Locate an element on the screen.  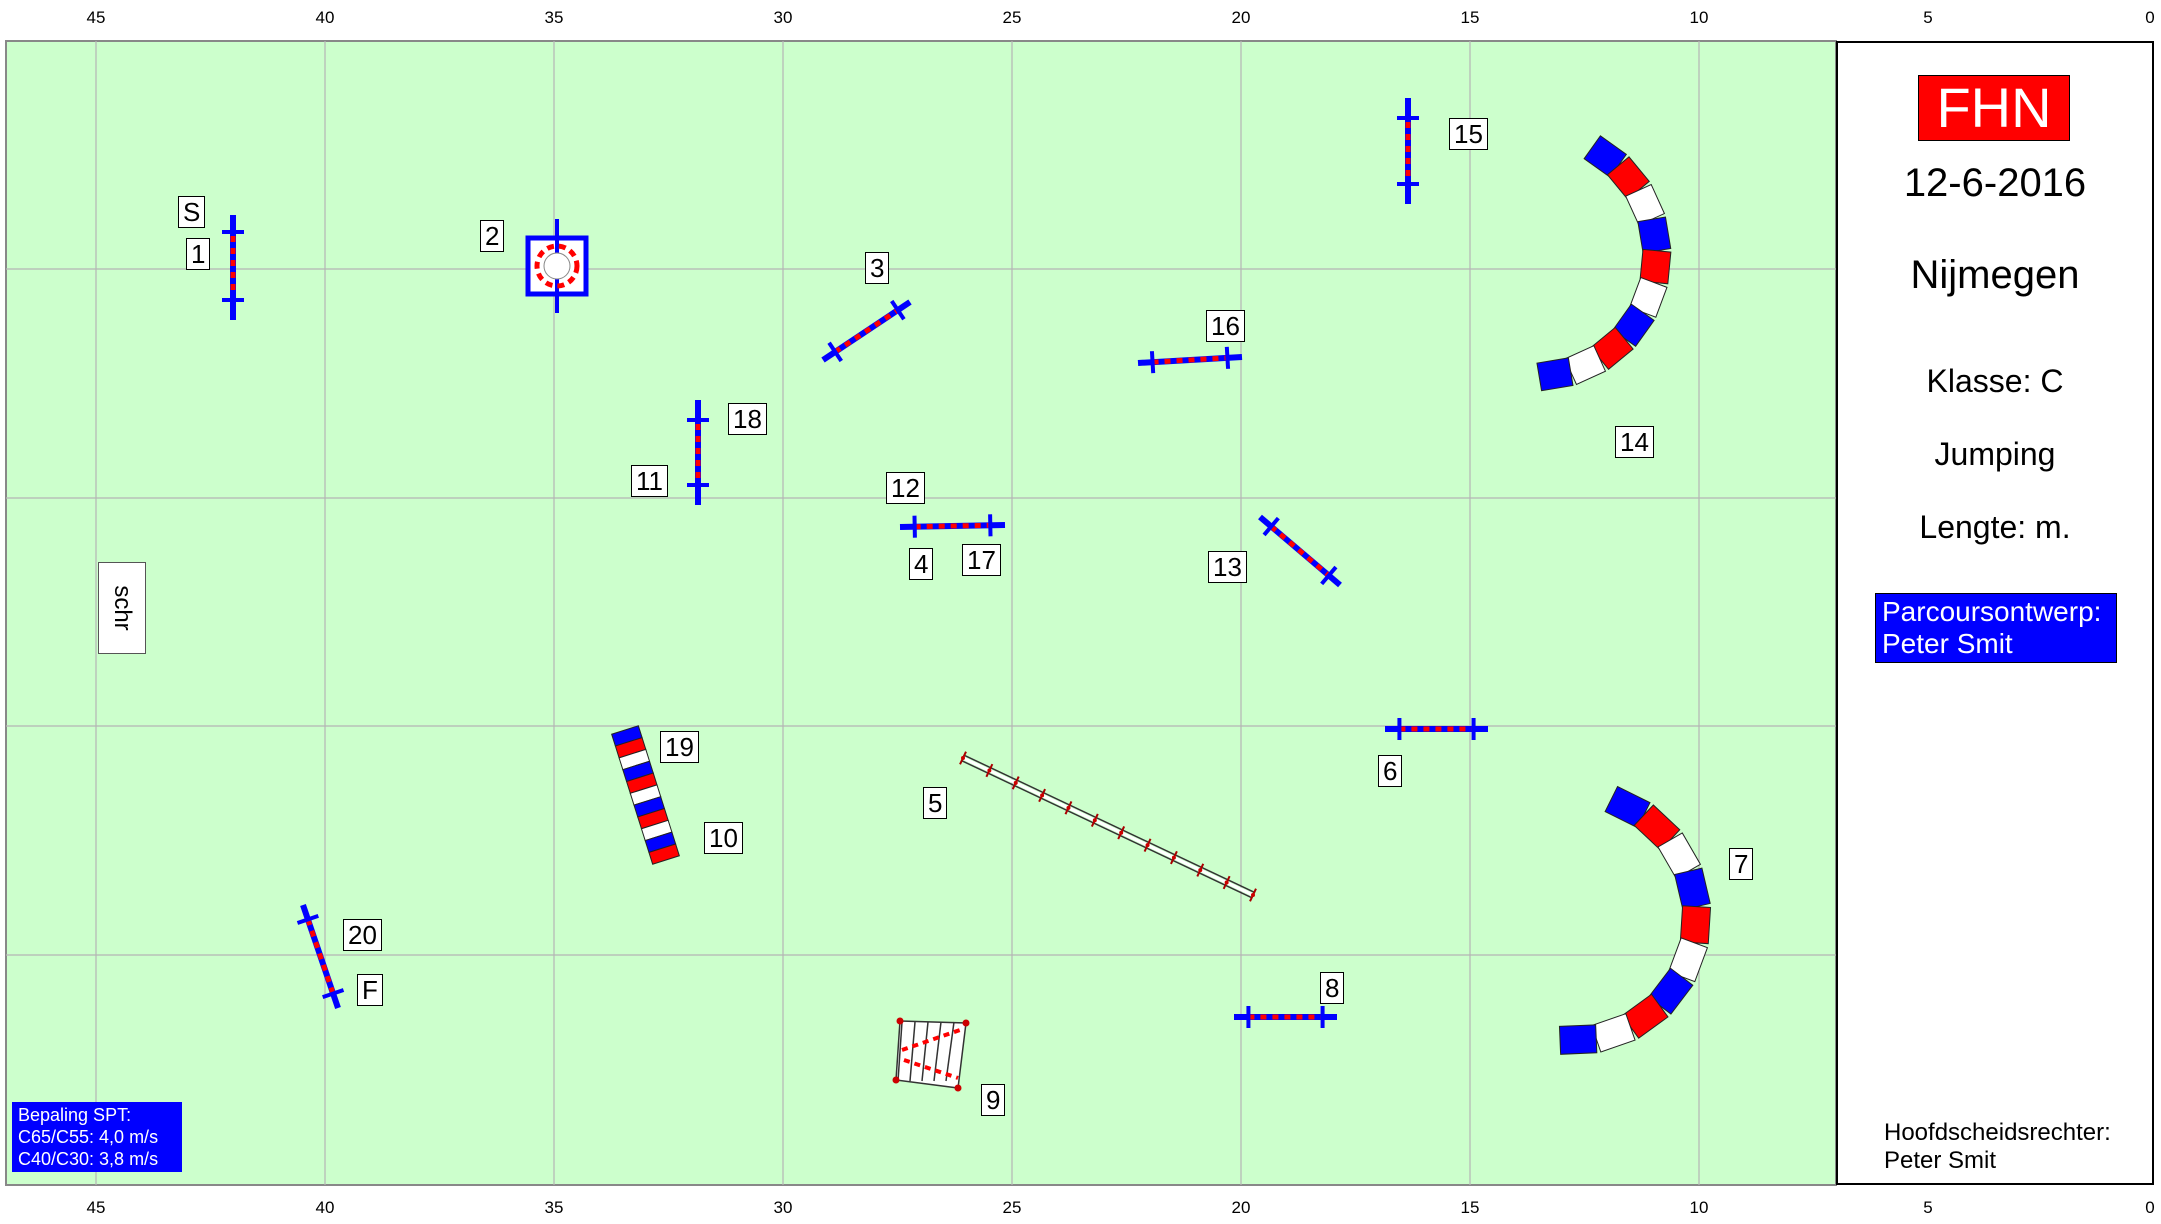
label-12: 12 is located at coordinates (905, 488).